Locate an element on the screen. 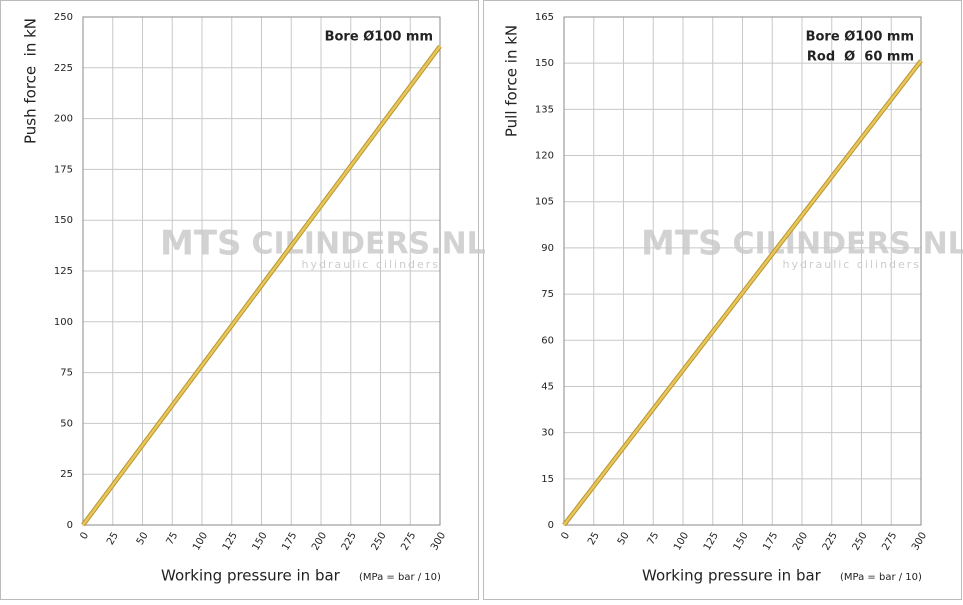  y-tick-label: 135 is located at coordinates (544, 109).